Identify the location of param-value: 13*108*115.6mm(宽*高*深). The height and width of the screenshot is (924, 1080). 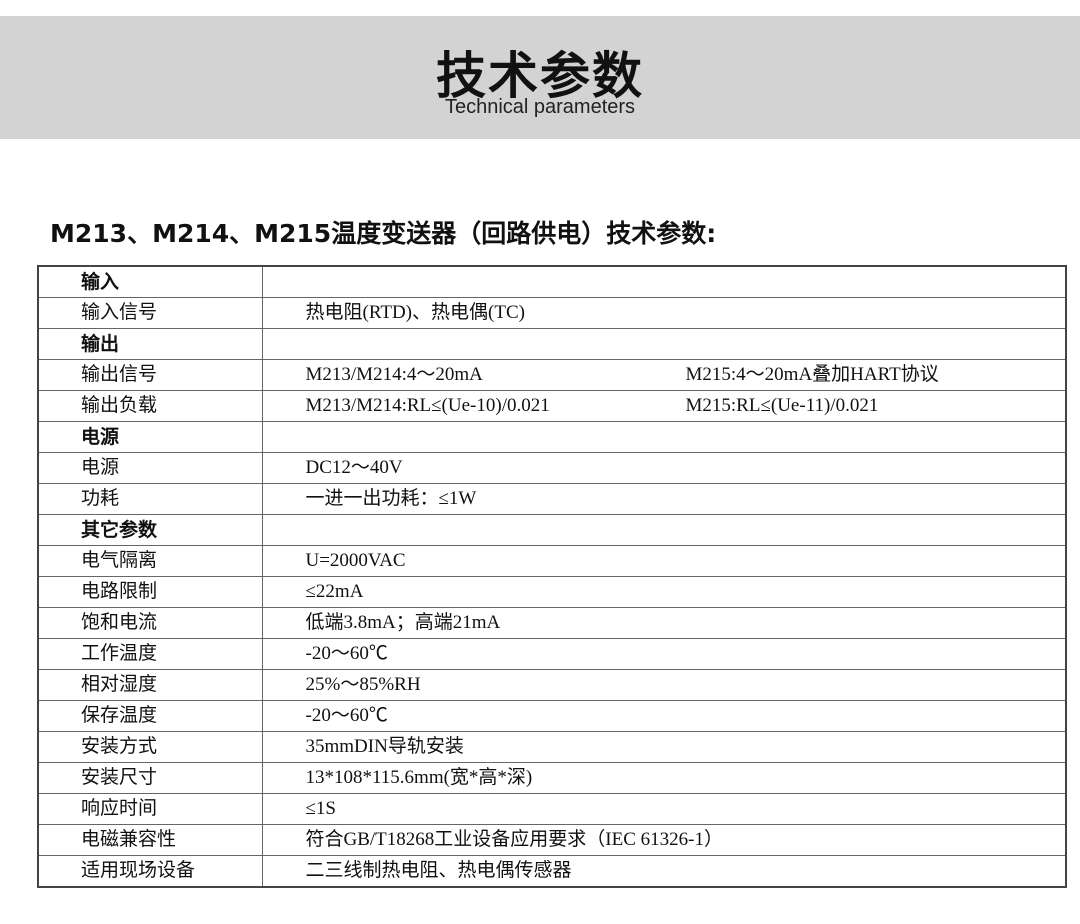
(664, 778).